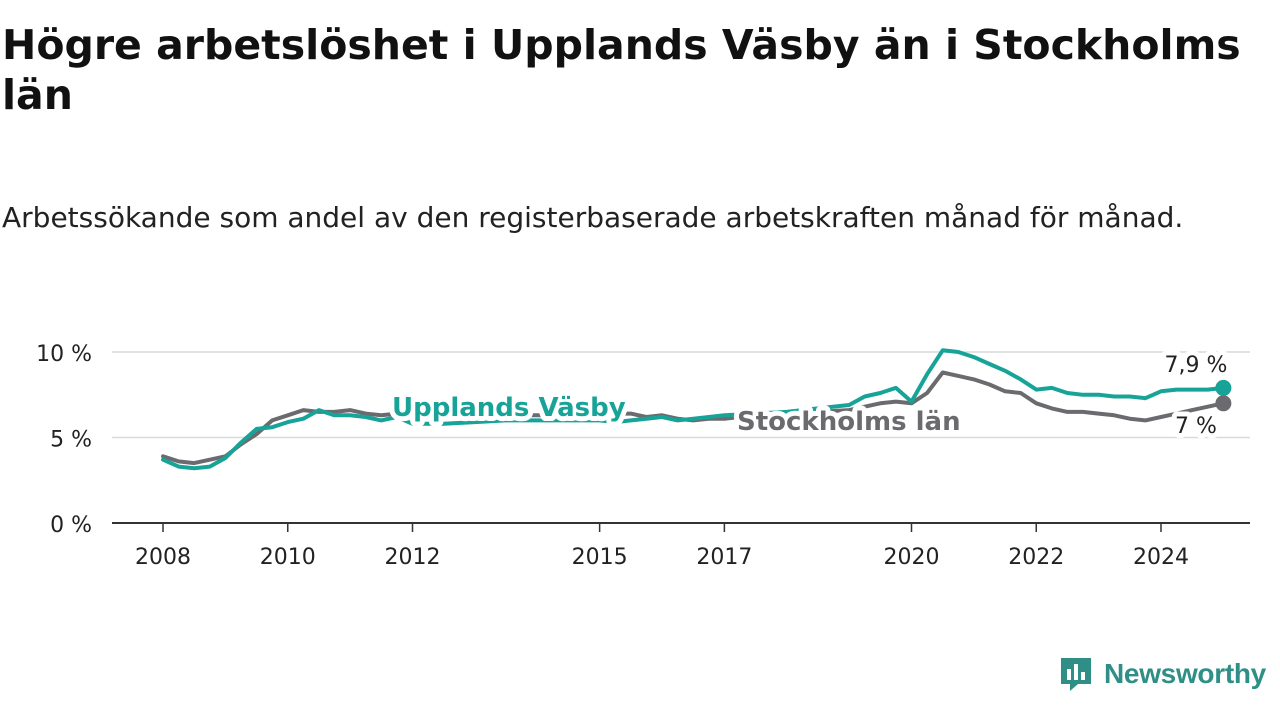 Image resolution: width=1280 pixels, height=720 pixels. I want to click on y-axis-ticks: 0 % 5 % 10 %, so click(64, 440).